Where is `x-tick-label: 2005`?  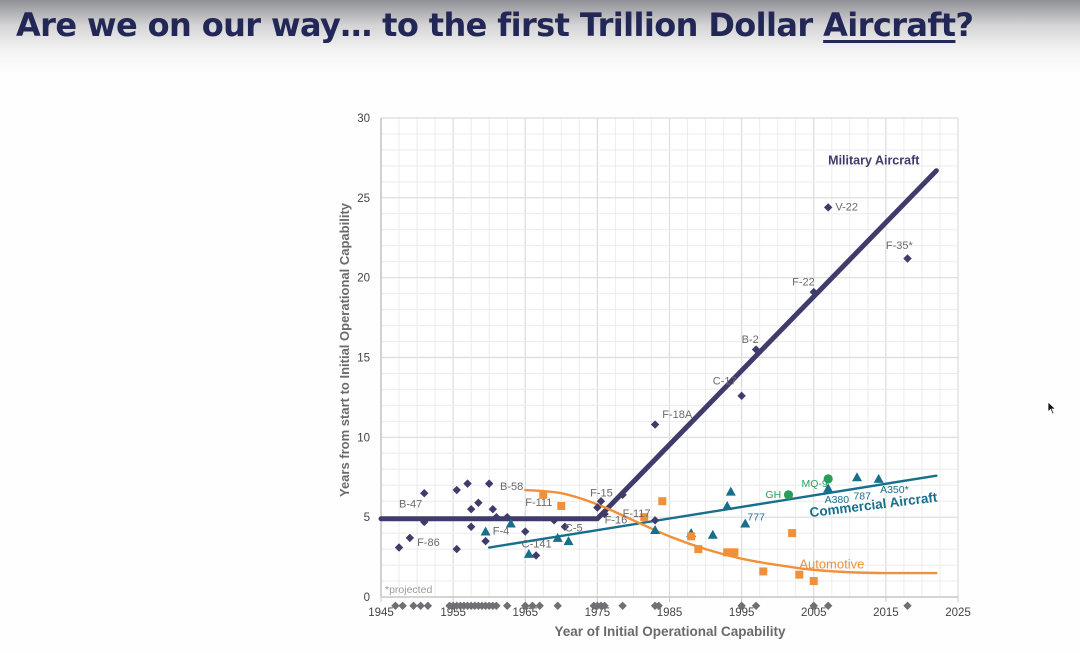 x-tick-label: 2005 is located at coordinates (814, 613).